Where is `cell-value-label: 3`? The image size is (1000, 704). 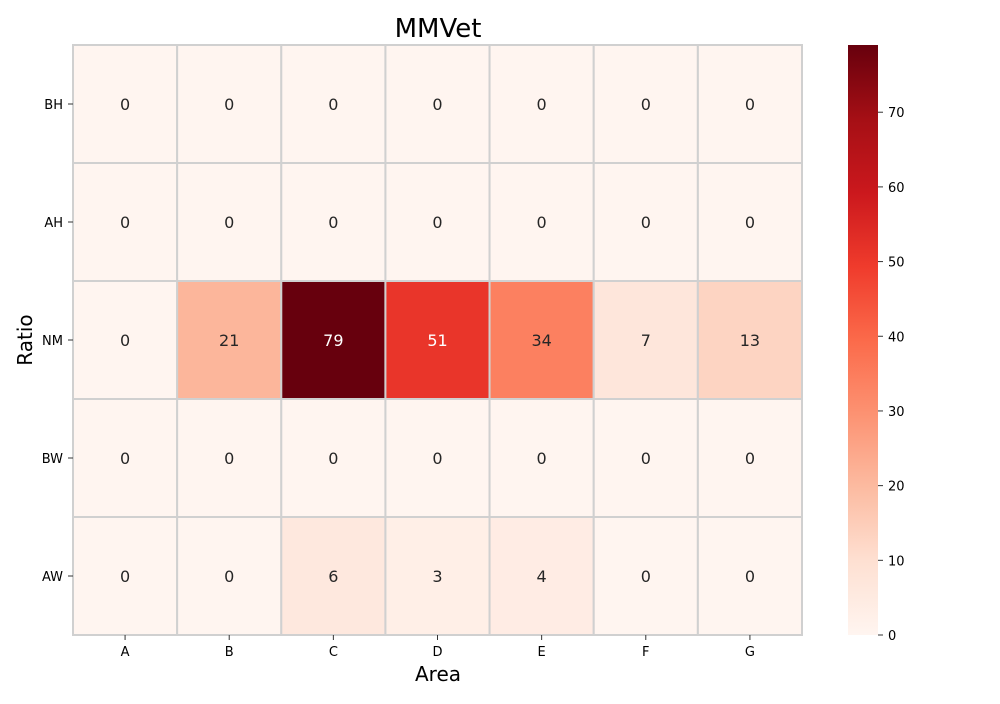
cell-value-label: 3 is located at coordinates (437, 576).